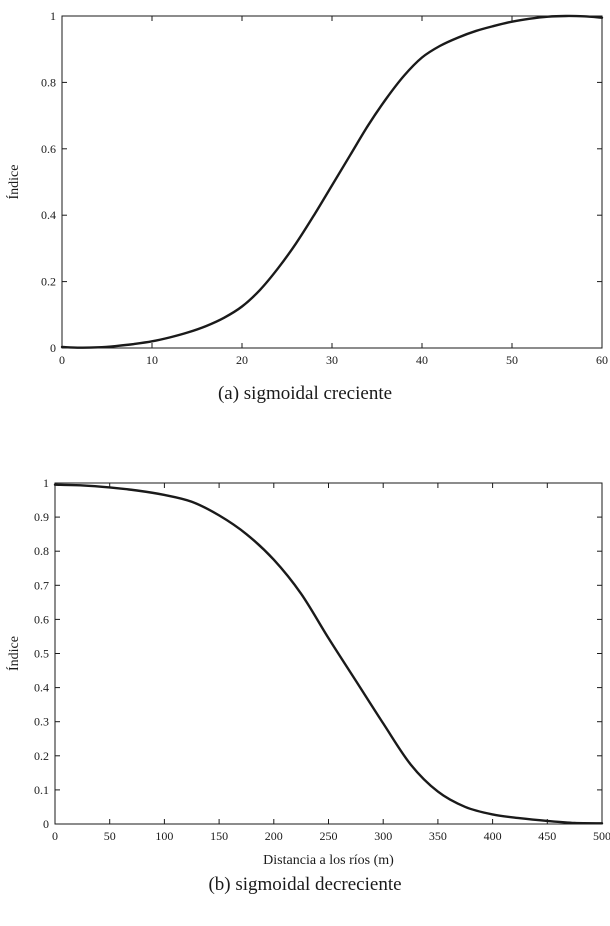  What do you see at coordinates (46, 483) in the screenshot?
I see `chart-b-y-tick-label: 1` at bounding box center [46, 483].